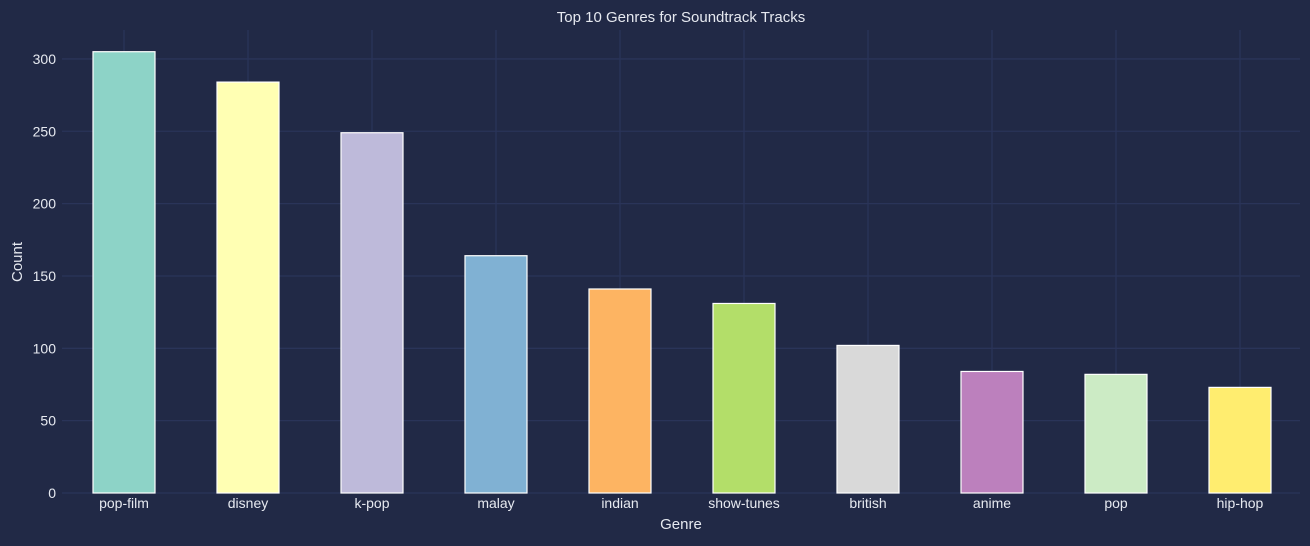  I want to click on y-tick-label: 150, so click(45, 276).